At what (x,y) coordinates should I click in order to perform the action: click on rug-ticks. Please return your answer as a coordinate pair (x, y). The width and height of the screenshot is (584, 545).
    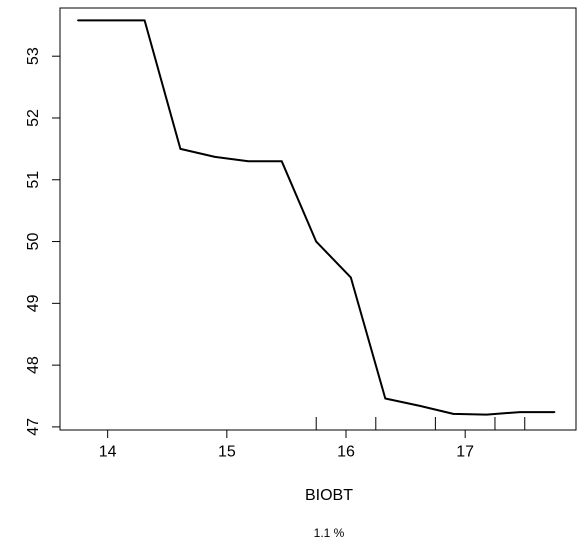
    Looking at the image, I should click on (420, 423).